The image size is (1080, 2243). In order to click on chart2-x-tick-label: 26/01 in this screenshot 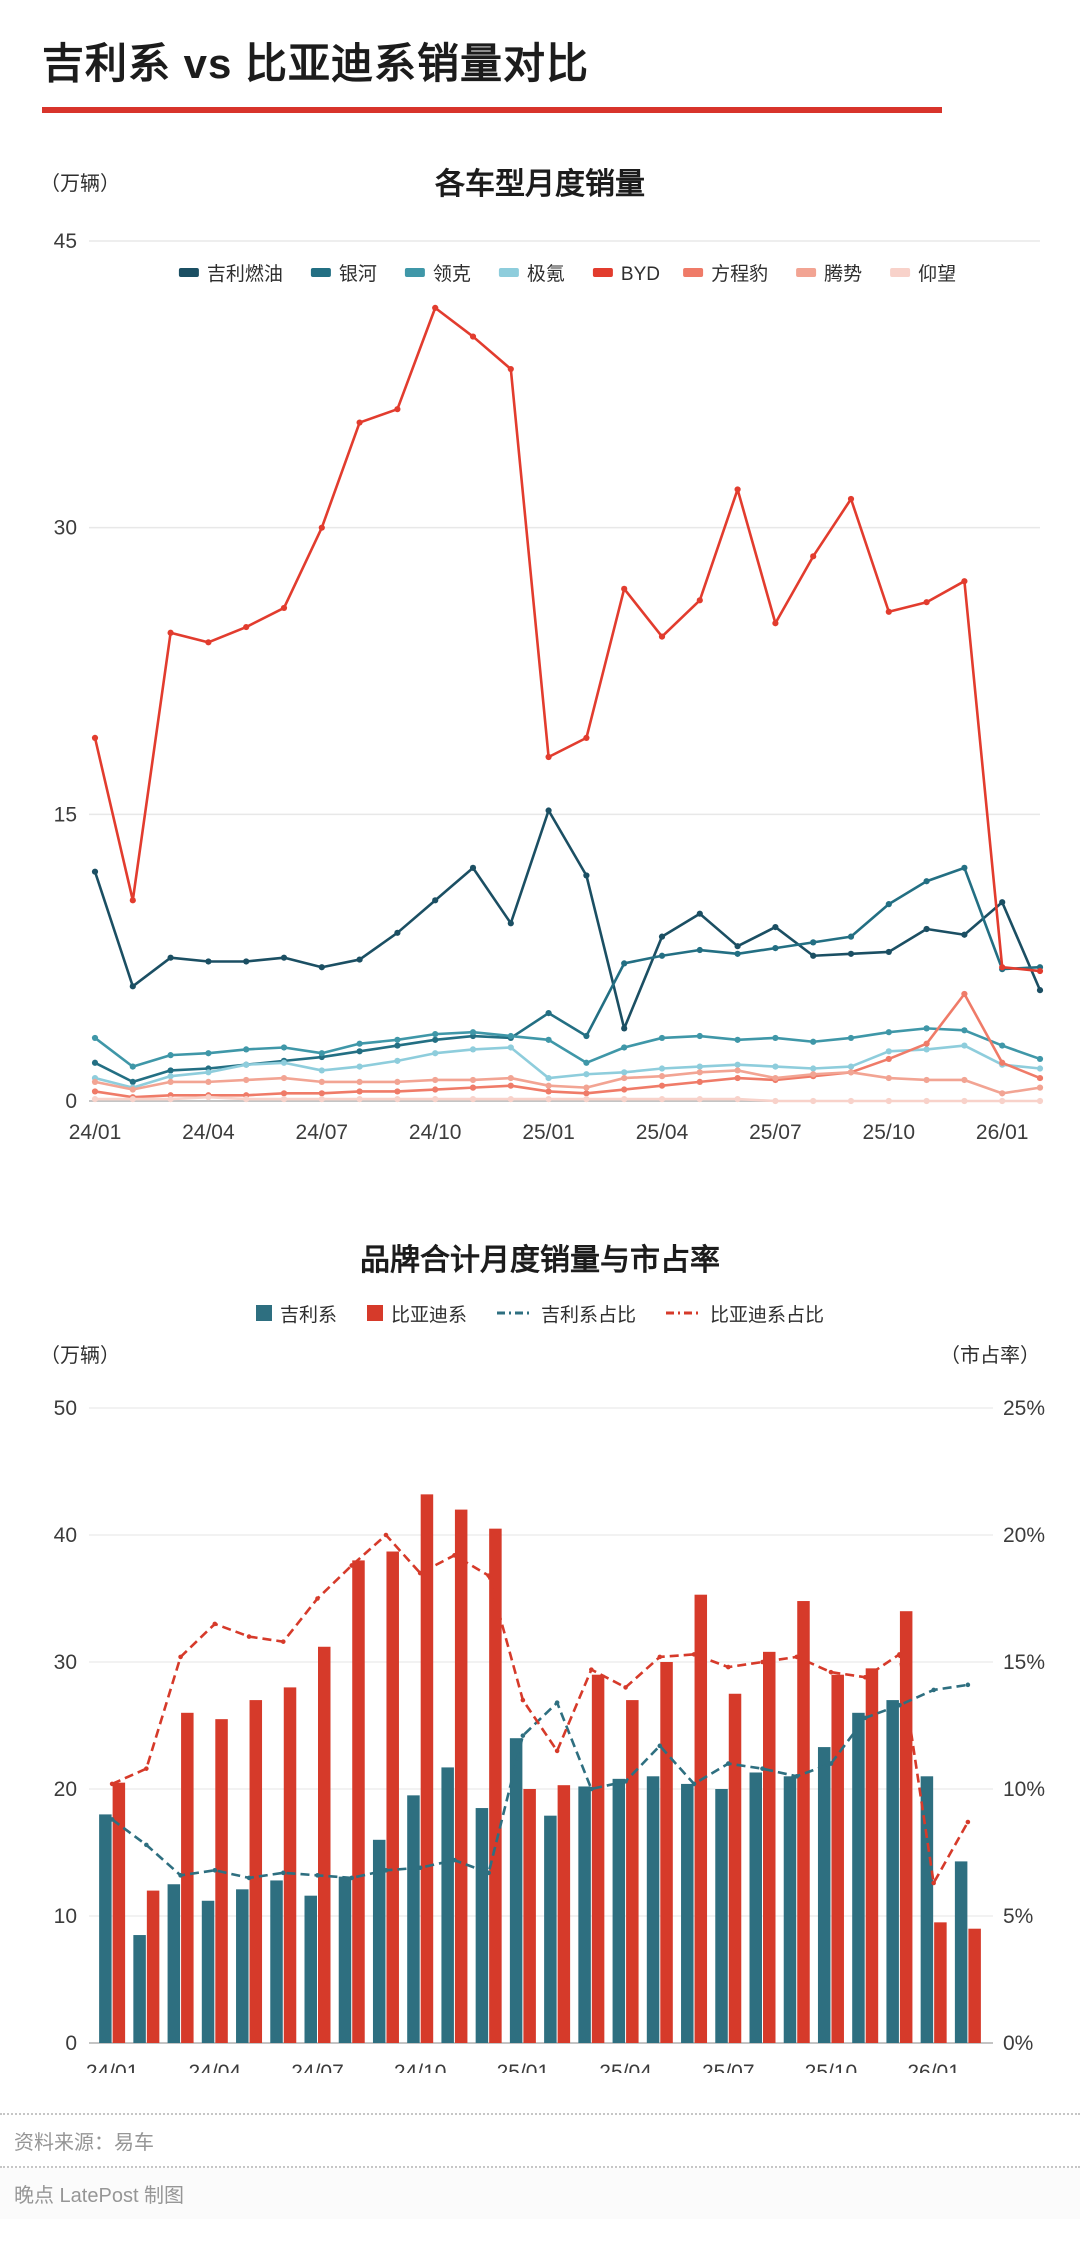, I will do `click(933, 2067)`.